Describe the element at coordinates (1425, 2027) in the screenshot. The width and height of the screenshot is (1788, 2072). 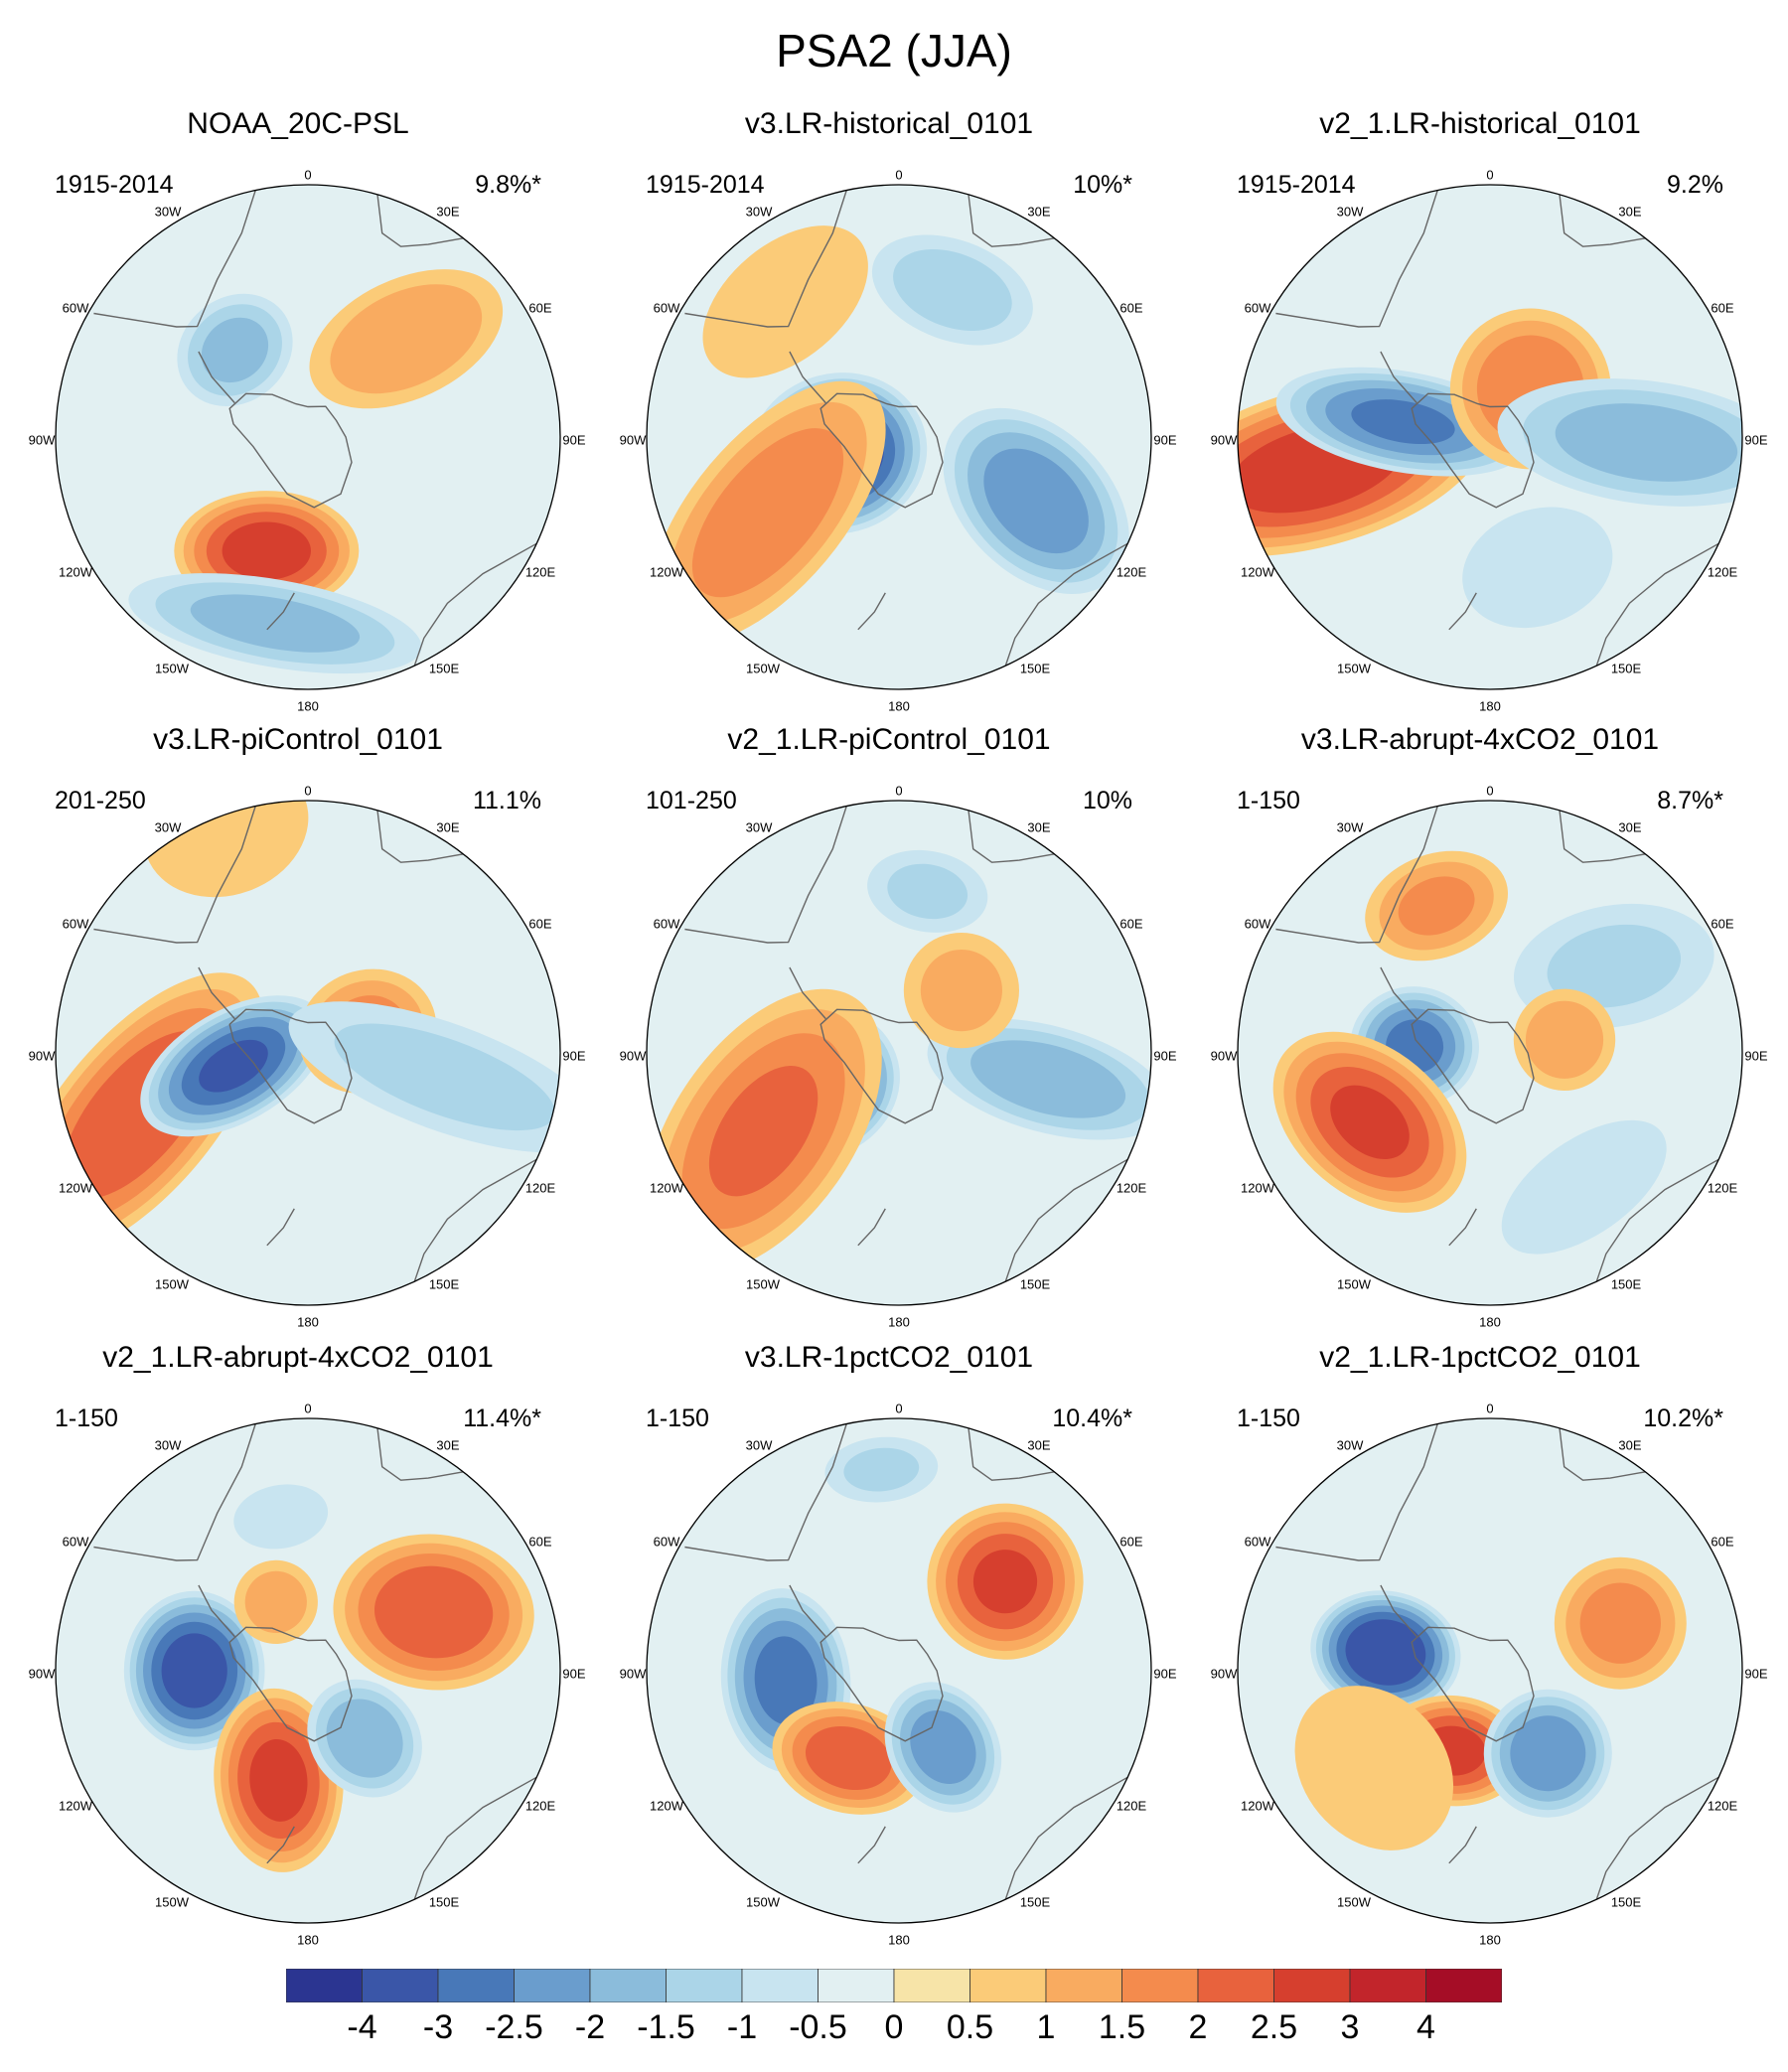
I see `colorbar-tick-label: 4` at that location.